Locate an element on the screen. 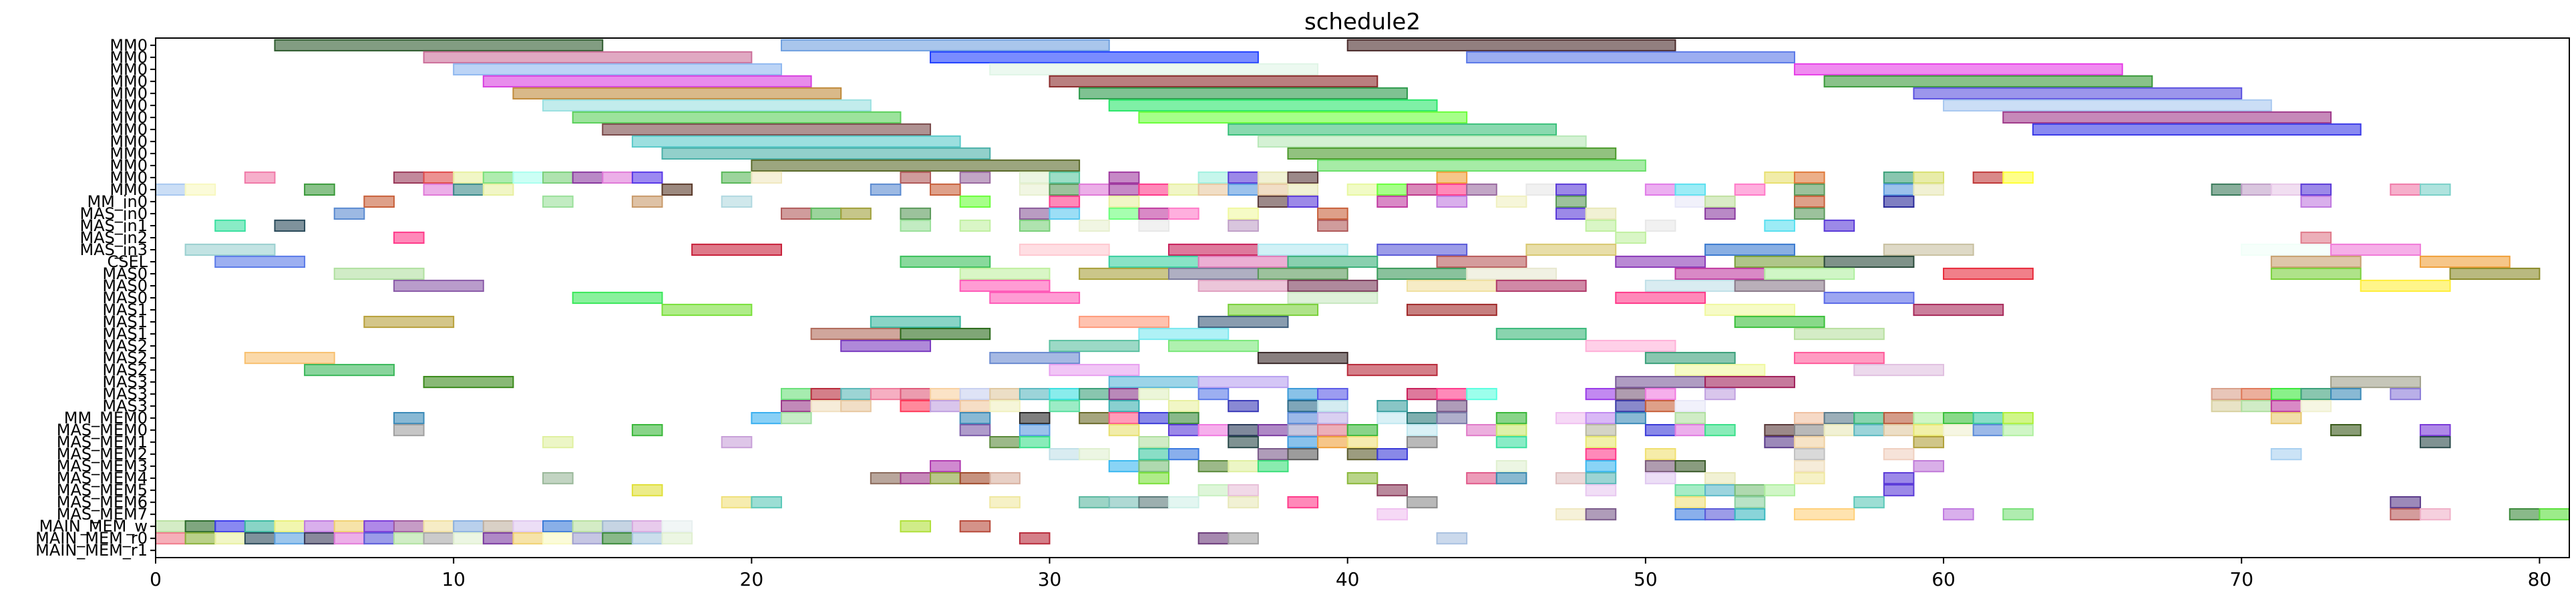 The width and height of the screenshot is (2576, 601). y-tick-label: MAIN_MEM_r1 is located at coordinates (91, 550).